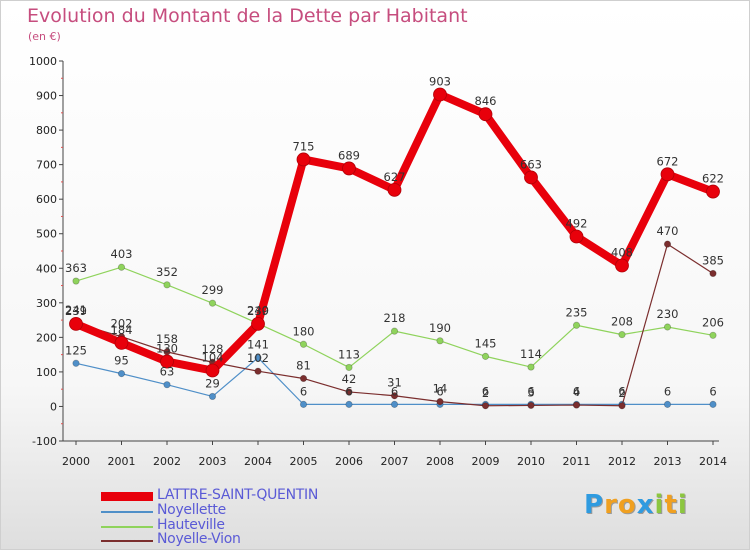 The height and width of the screenshot is (550, 750). I want to click on x-tick-label: 2001, so click(122, 461).